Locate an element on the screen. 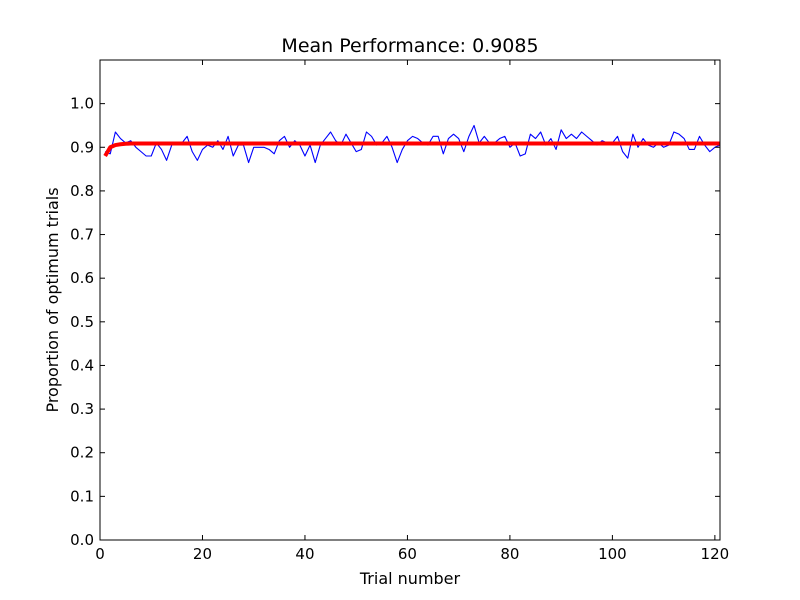  x-tick-label: 0 is located at coordinates (100, 554).